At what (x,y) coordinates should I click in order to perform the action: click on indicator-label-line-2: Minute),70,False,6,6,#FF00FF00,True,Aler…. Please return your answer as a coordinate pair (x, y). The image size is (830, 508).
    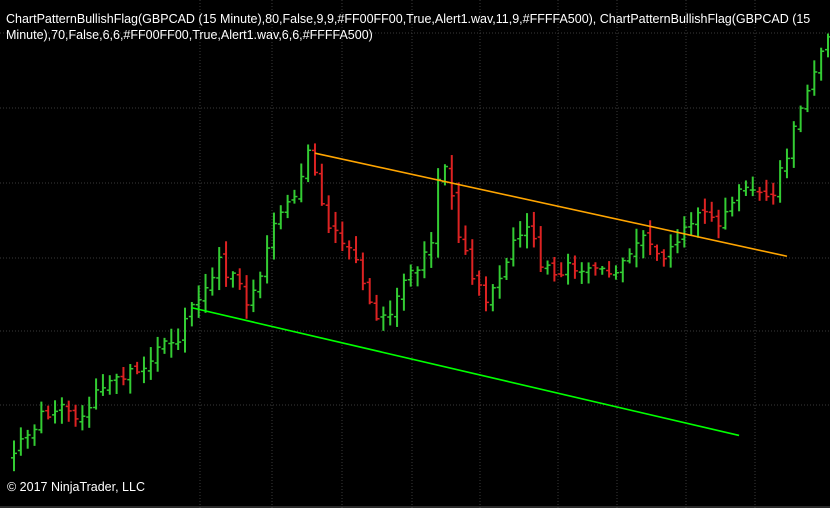
    Looking at the image, I should click on (189, 35).